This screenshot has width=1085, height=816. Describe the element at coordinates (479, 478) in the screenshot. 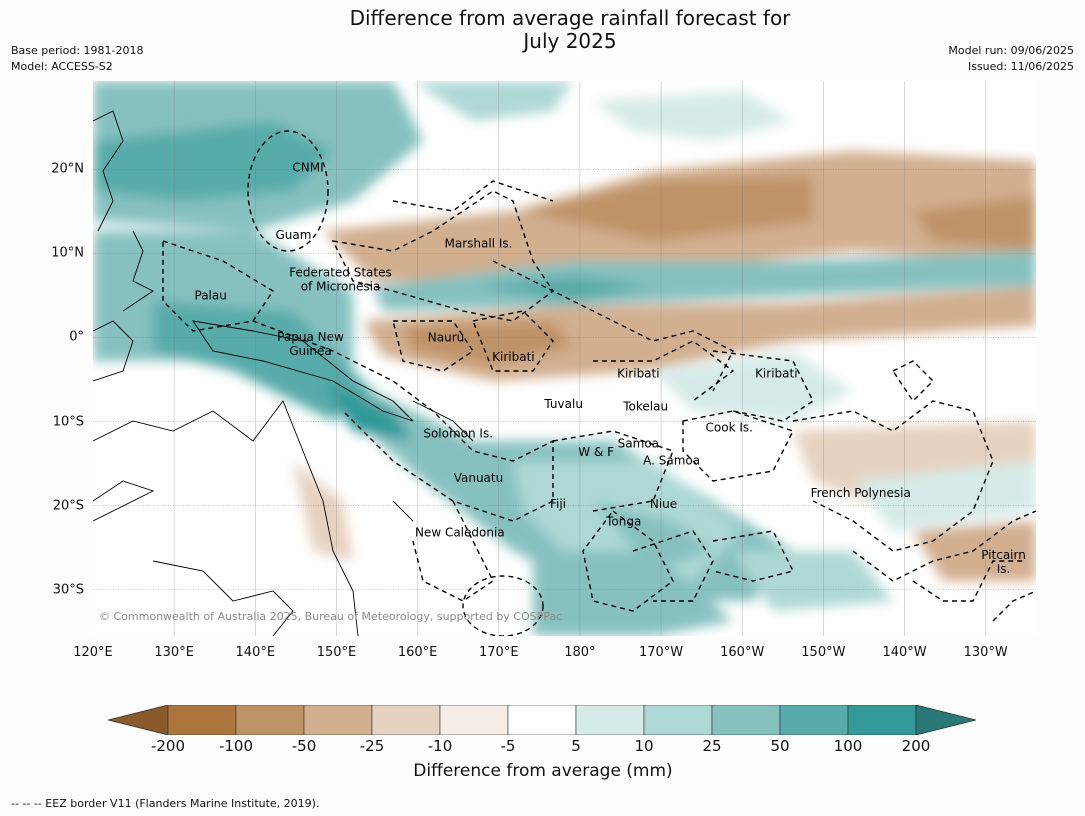

I see `region-label: Vanuatu` at that location.